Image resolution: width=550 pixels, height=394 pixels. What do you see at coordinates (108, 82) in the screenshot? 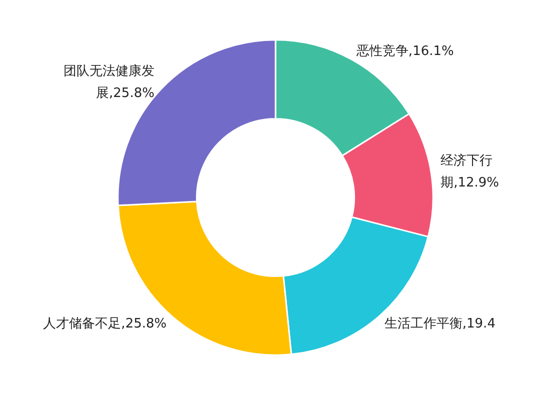
I see `slice-label: 团队无法健康发展,25.8%` at bounding box center [108, 82].